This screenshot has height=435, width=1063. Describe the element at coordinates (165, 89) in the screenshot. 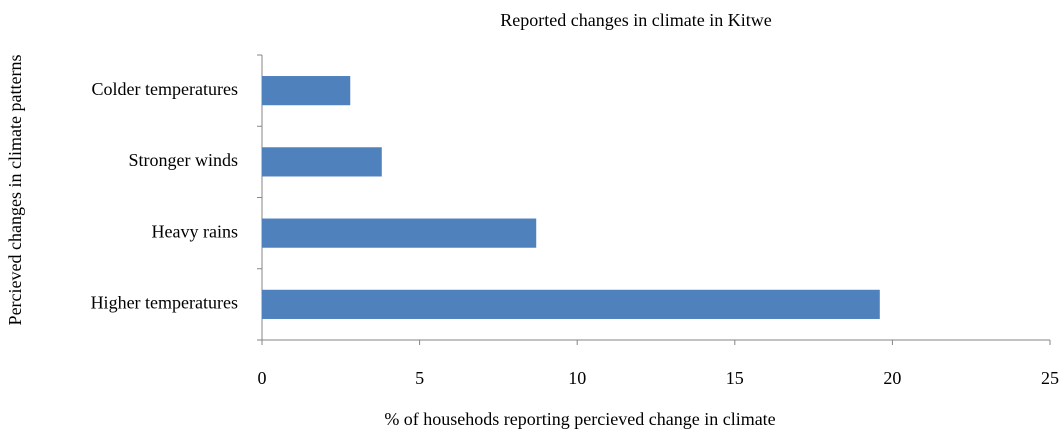

I see `y-tick-label: Colder temperatures` at that location.